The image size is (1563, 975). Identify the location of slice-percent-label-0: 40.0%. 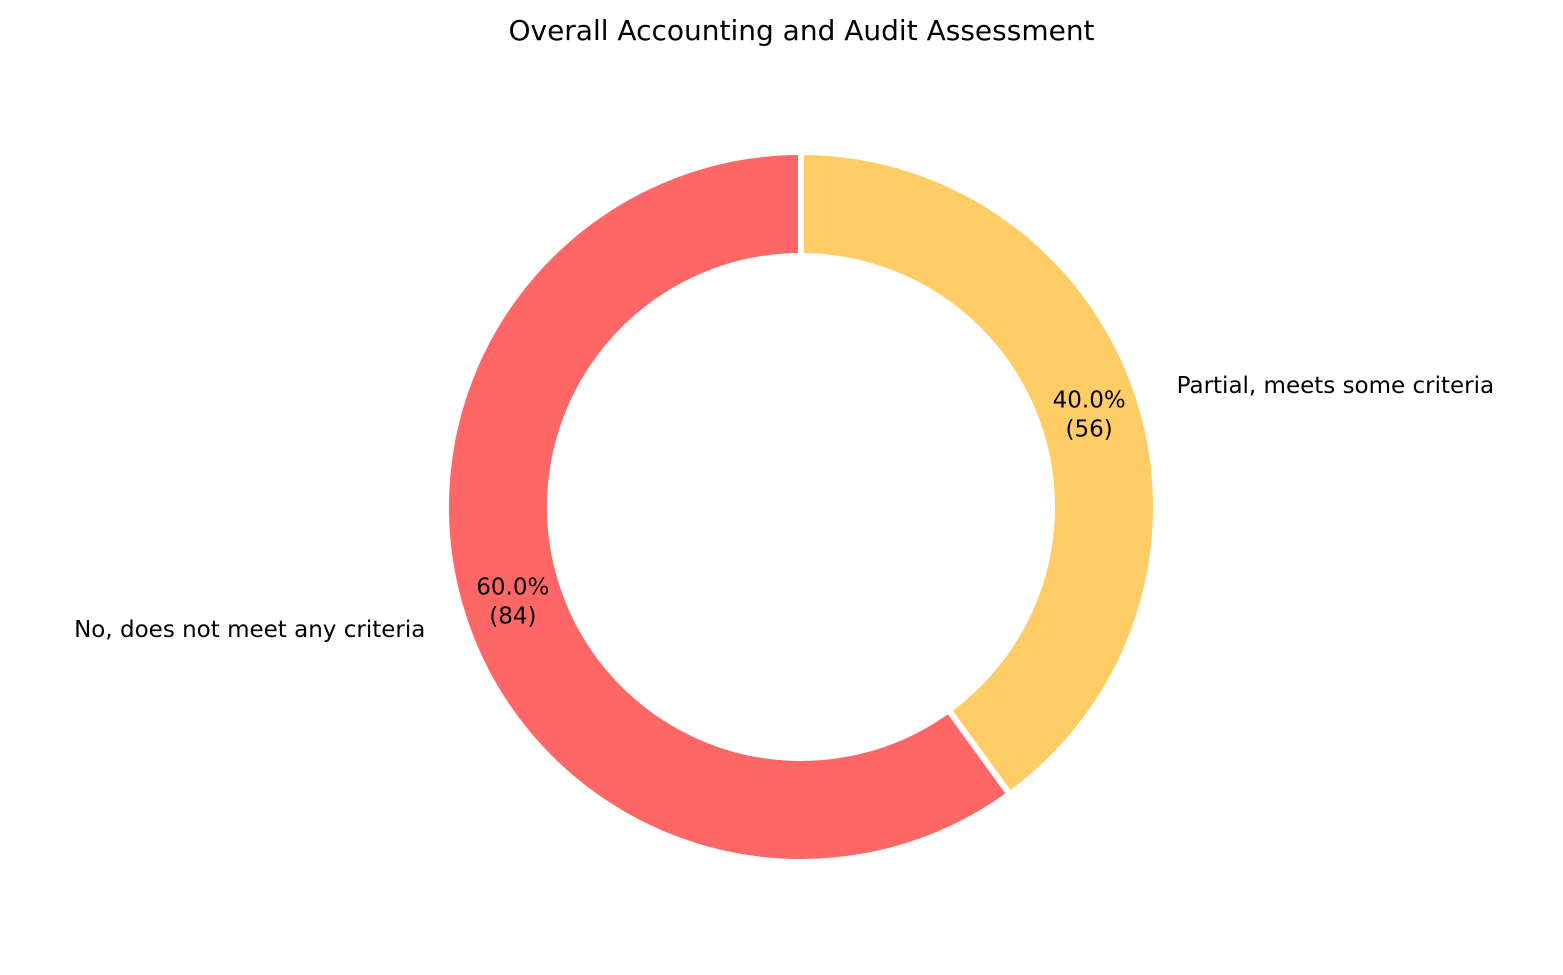
(1089, 400).